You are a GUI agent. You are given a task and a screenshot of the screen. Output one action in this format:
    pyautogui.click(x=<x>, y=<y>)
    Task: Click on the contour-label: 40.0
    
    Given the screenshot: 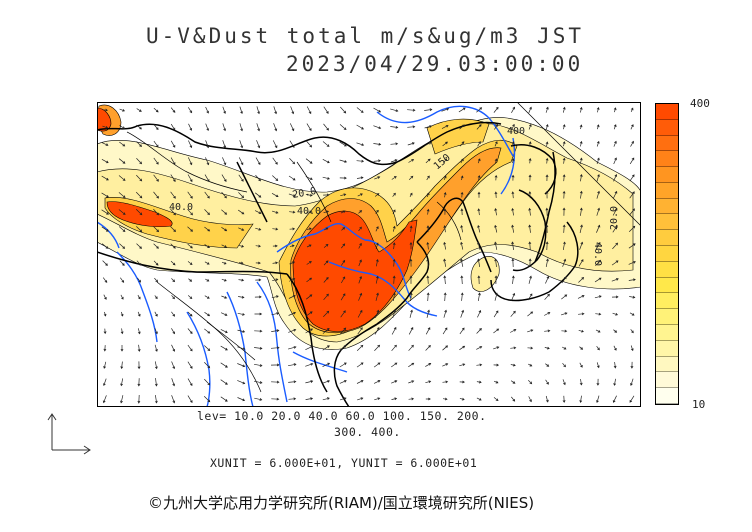 What is the action you would take?
    pyautogui.click(x=181, y=207)
    